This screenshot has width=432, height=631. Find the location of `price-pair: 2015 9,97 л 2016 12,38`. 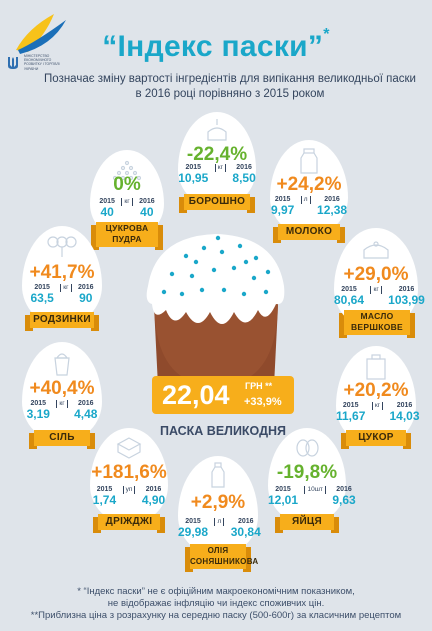

price-pair: 2015 9,97 л 2016 12,38 is located at coordinates (309, 206).